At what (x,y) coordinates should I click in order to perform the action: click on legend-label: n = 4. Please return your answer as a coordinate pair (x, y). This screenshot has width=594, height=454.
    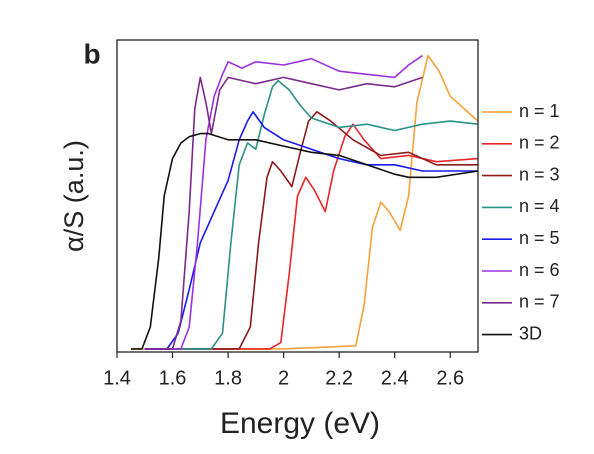
    Looking at the image, I should click on (539, 206).